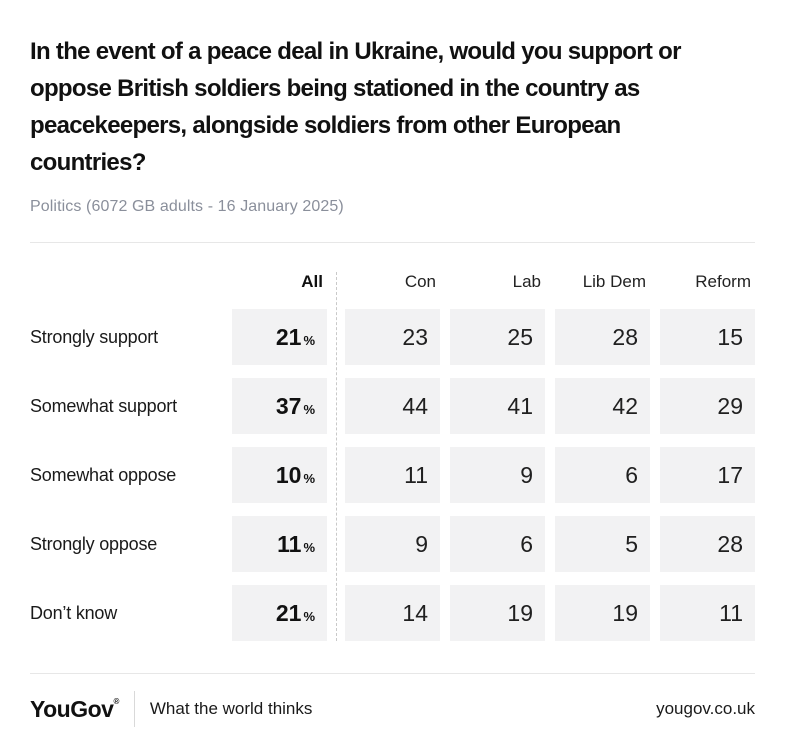  What do you see at coordinates (336, 456) in the screenshot?
I see `all-vs-party-dashed-divider` at bounding box center [336, 456].